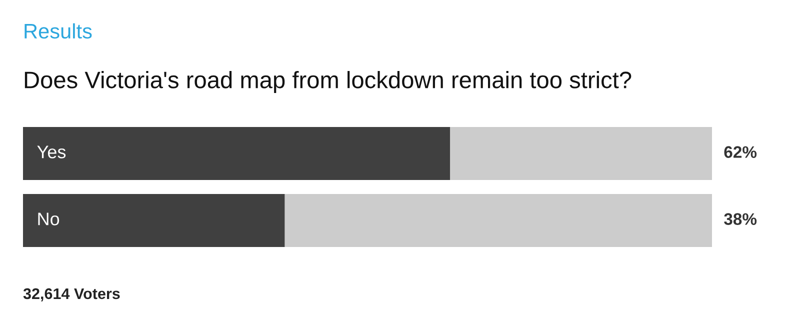 The height and width of the screenshot is (320, 800). I want to click on y-tick-label: No, so click(49, 219).